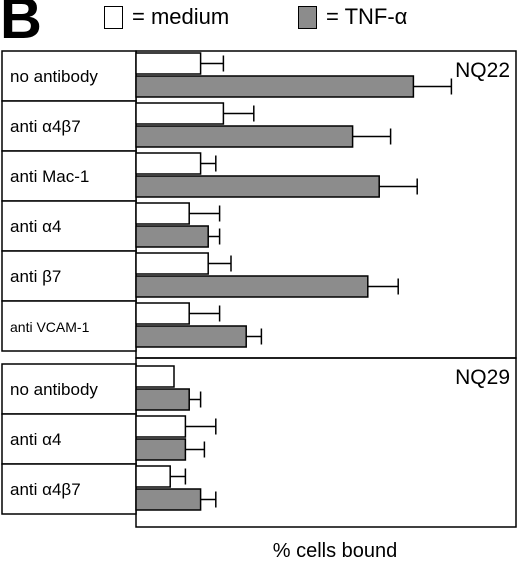 This screenshot has height=574, width=520. What do you see at coordinates (69, 276) in the screenshot?
I see `label-box-anti-β7` at bounding box center [69, 276].